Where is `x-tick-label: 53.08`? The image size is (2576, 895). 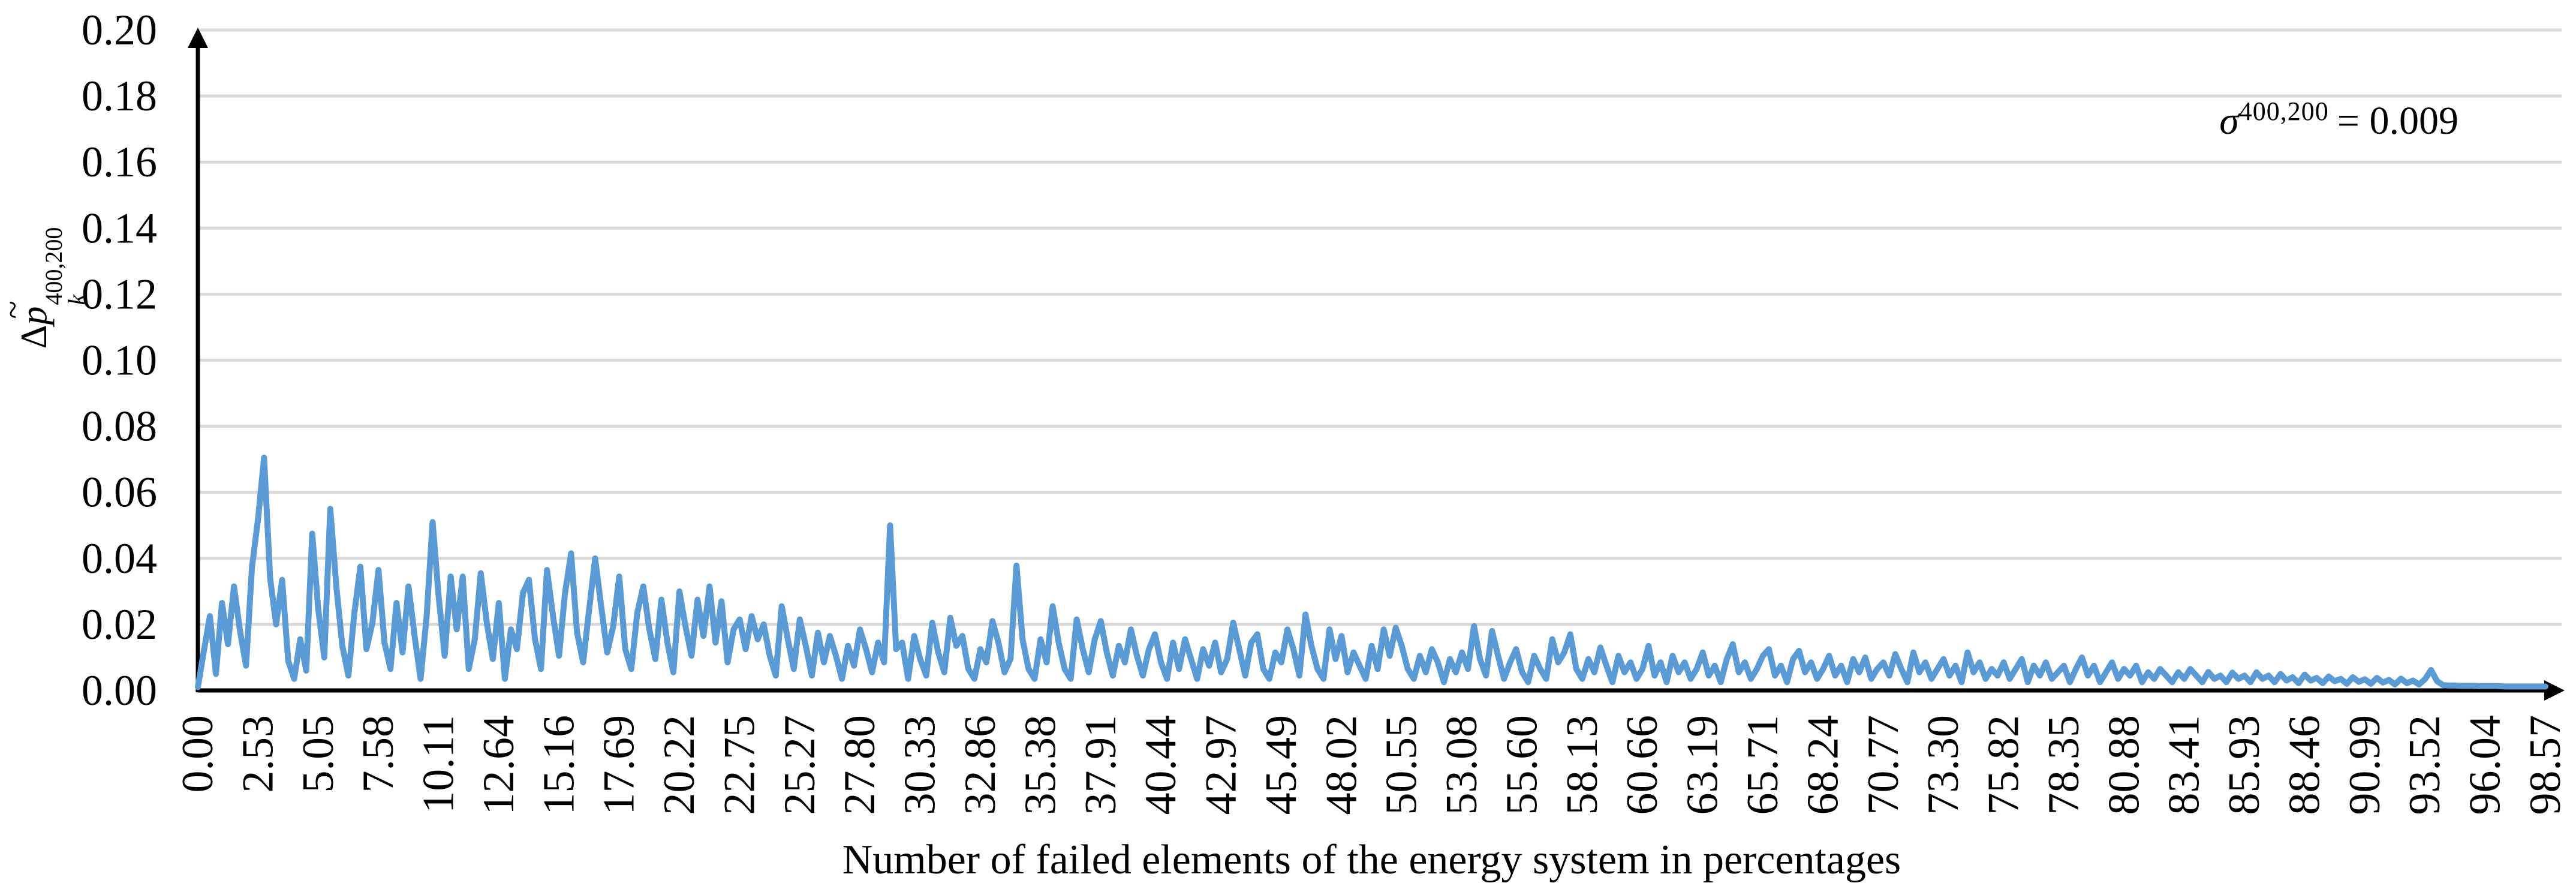 x-tick-label: 53.08 is located at coordinates (1462, 765).